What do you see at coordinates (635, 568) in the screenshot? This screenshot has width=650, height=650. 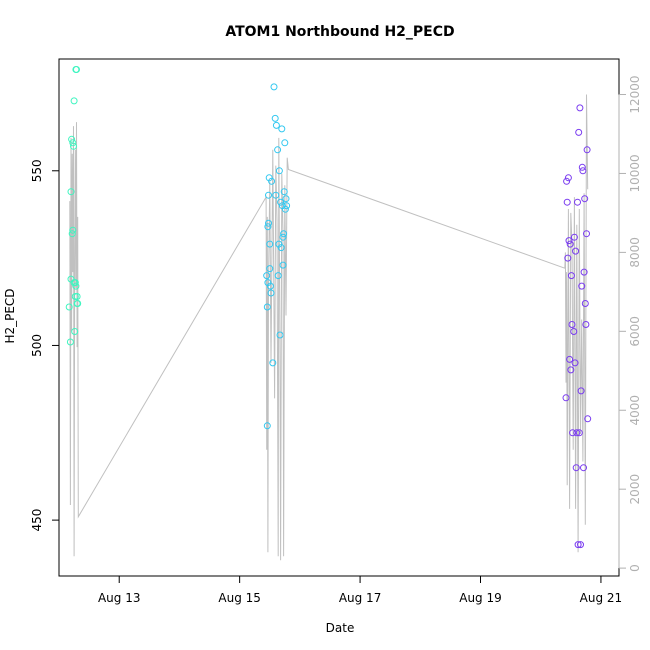 I see `y-right-tick-label: 0` at bounding box center [635, 568].